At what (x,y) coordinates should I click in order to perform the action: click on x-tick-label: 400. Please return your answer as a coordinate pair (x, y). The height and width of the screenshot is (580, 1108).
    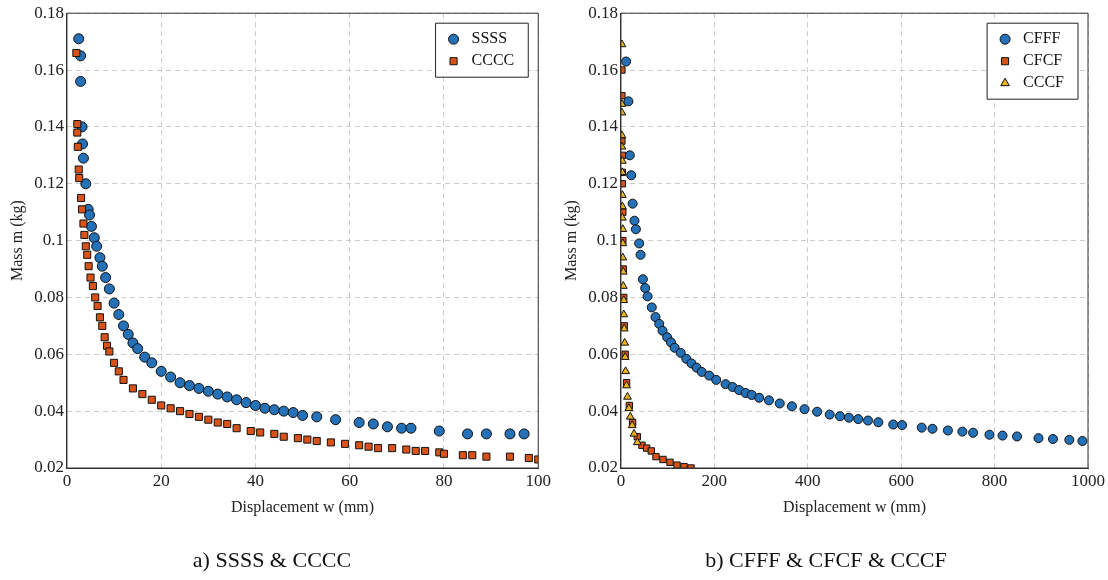
    Looking at the image, I should click on (808, 480).